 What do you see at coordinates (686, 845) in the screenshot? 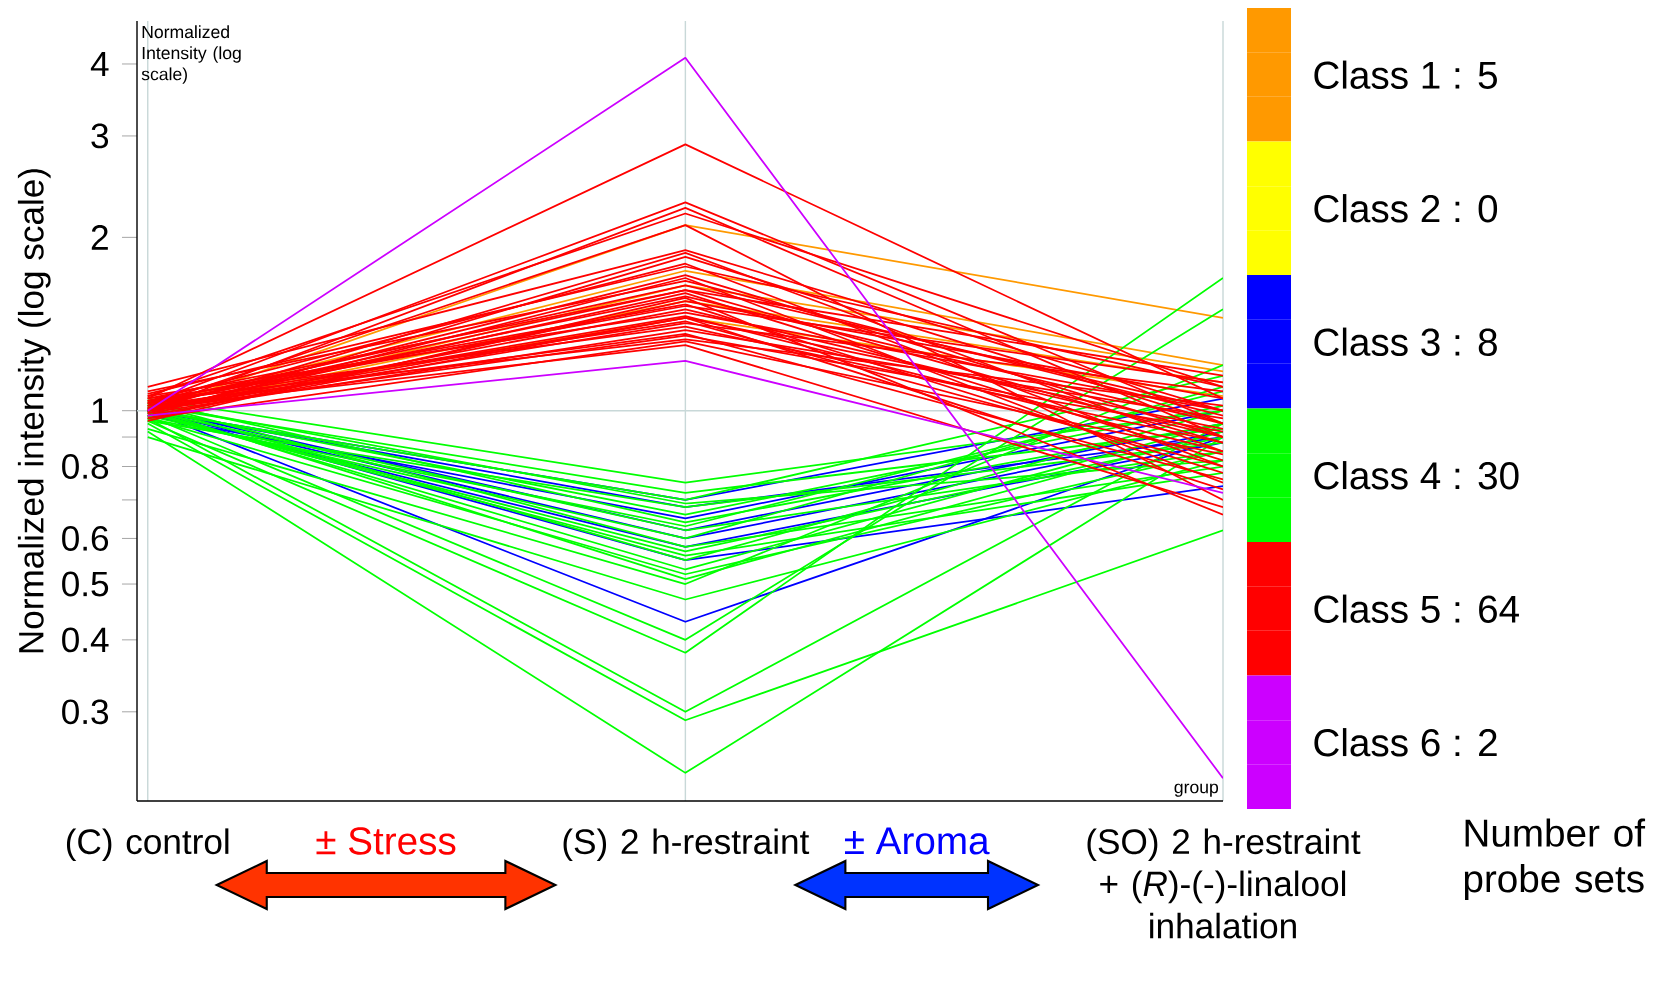
I see `x-tick-label: (S) 2 h-restraint` at bounding box center [686, 845].